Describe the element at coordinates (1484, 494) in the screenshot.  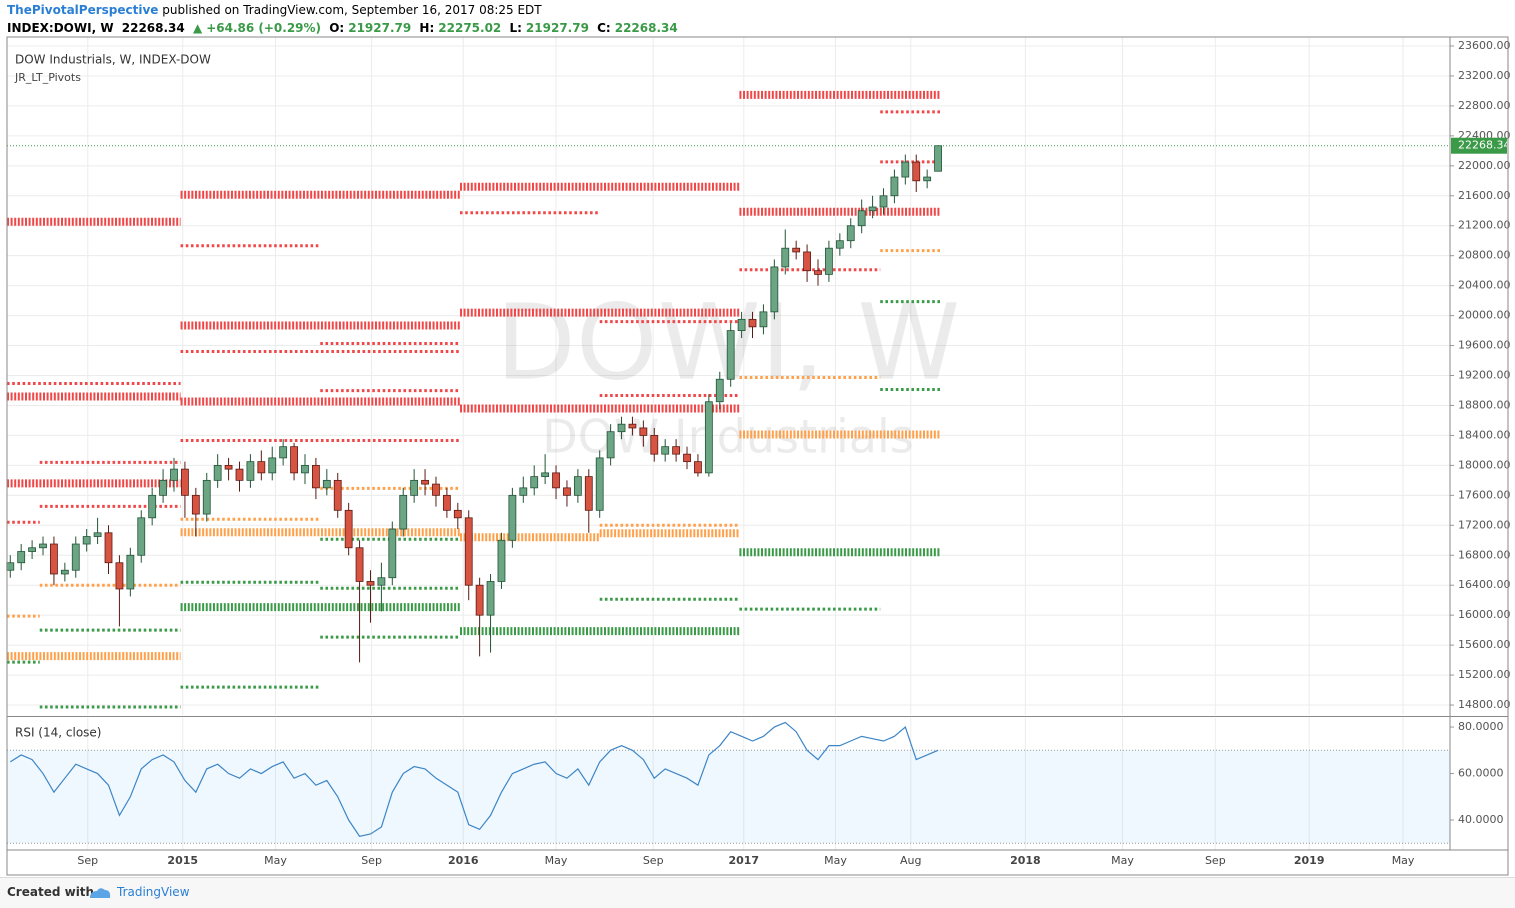
I see `y-tick-label: 17600.00` at that location.